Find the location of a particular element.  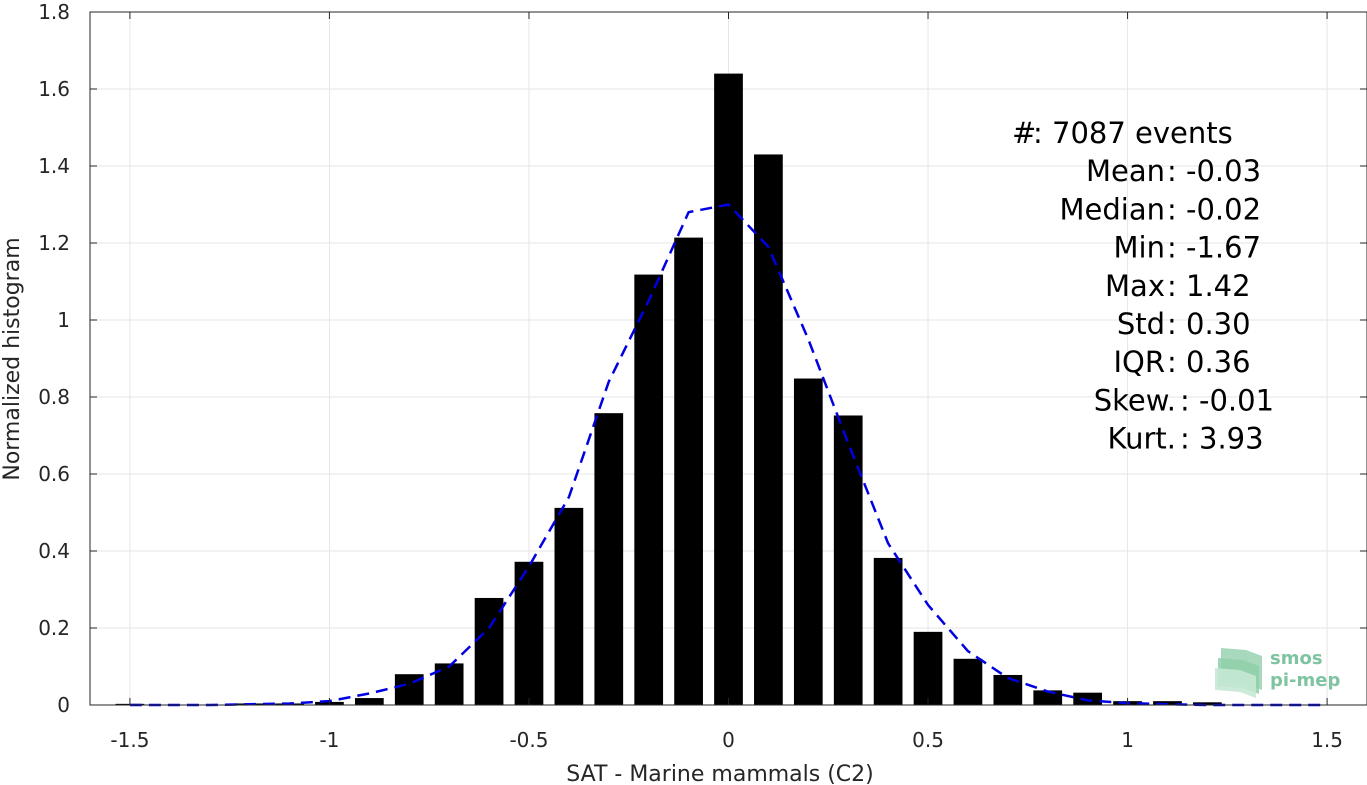

y-axis-label: Normalized histogram is located at coordinates (12, 358).